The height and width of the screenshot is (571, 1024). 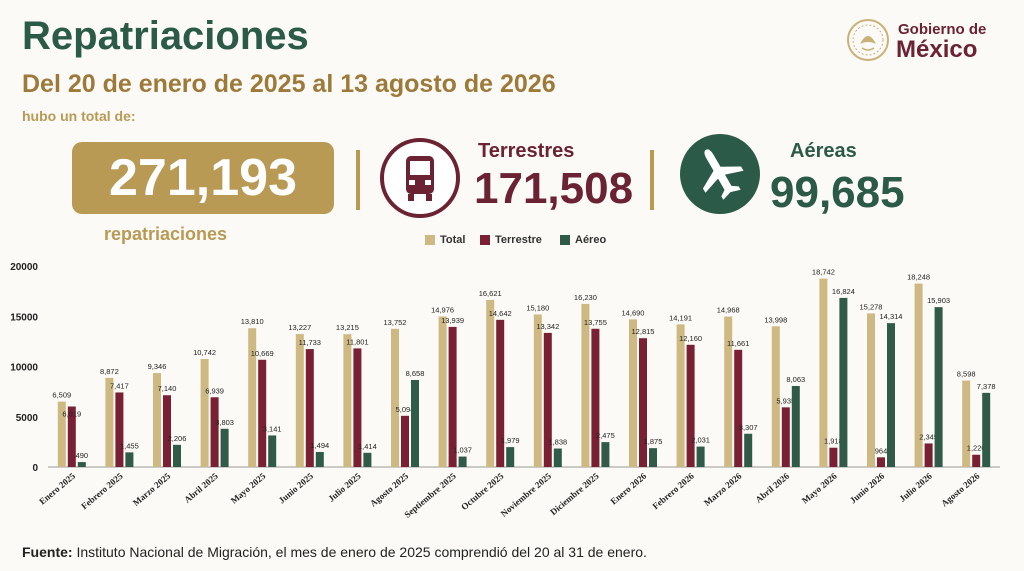 I want to click on legend-label-aereo: Aéreo, so click(x=591, y=240).